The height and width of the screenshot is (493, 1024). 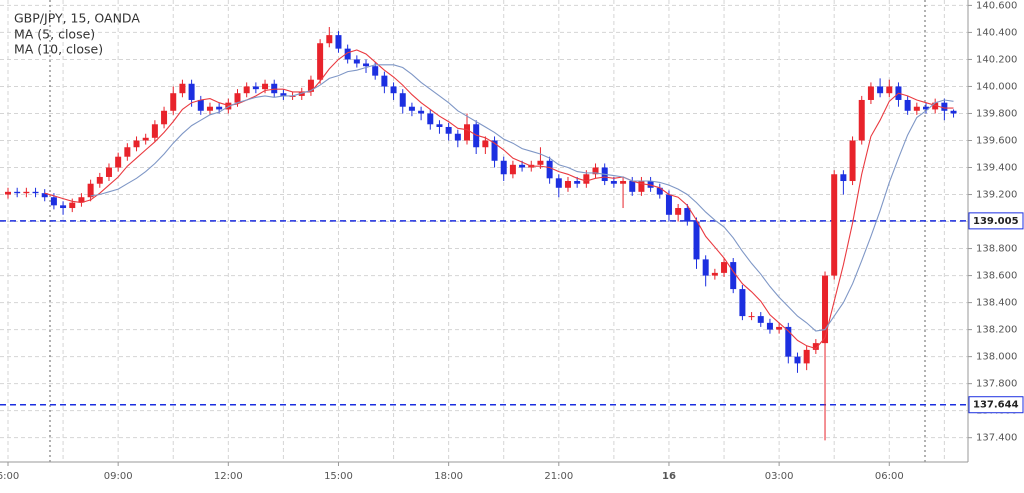 I want to click on y-tick-label: 140.000, so click(x=996, y=86).